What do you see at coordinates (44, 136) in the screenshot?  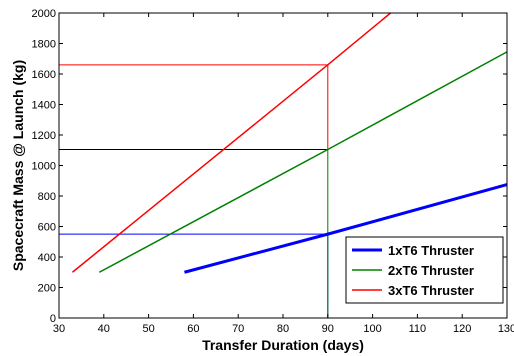 I see `y-tick-label: 1200` at bounding box center [44, 136].